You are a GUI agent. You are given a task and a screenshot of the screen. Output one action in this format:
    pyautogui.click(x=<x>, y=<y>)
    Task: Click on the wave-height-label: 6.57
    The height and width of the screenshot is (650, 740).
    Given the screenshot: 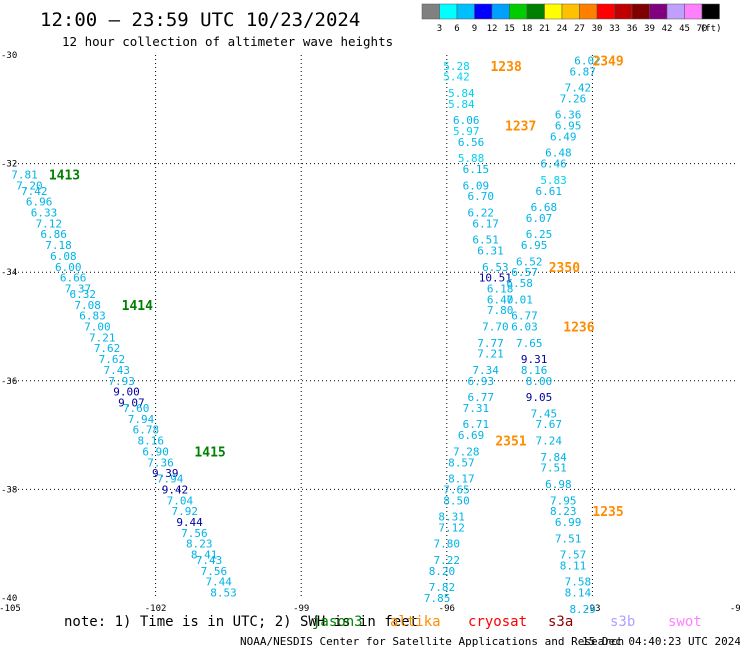 What is the action you would take?
    pyautogui.click(x=524, y=272)
    